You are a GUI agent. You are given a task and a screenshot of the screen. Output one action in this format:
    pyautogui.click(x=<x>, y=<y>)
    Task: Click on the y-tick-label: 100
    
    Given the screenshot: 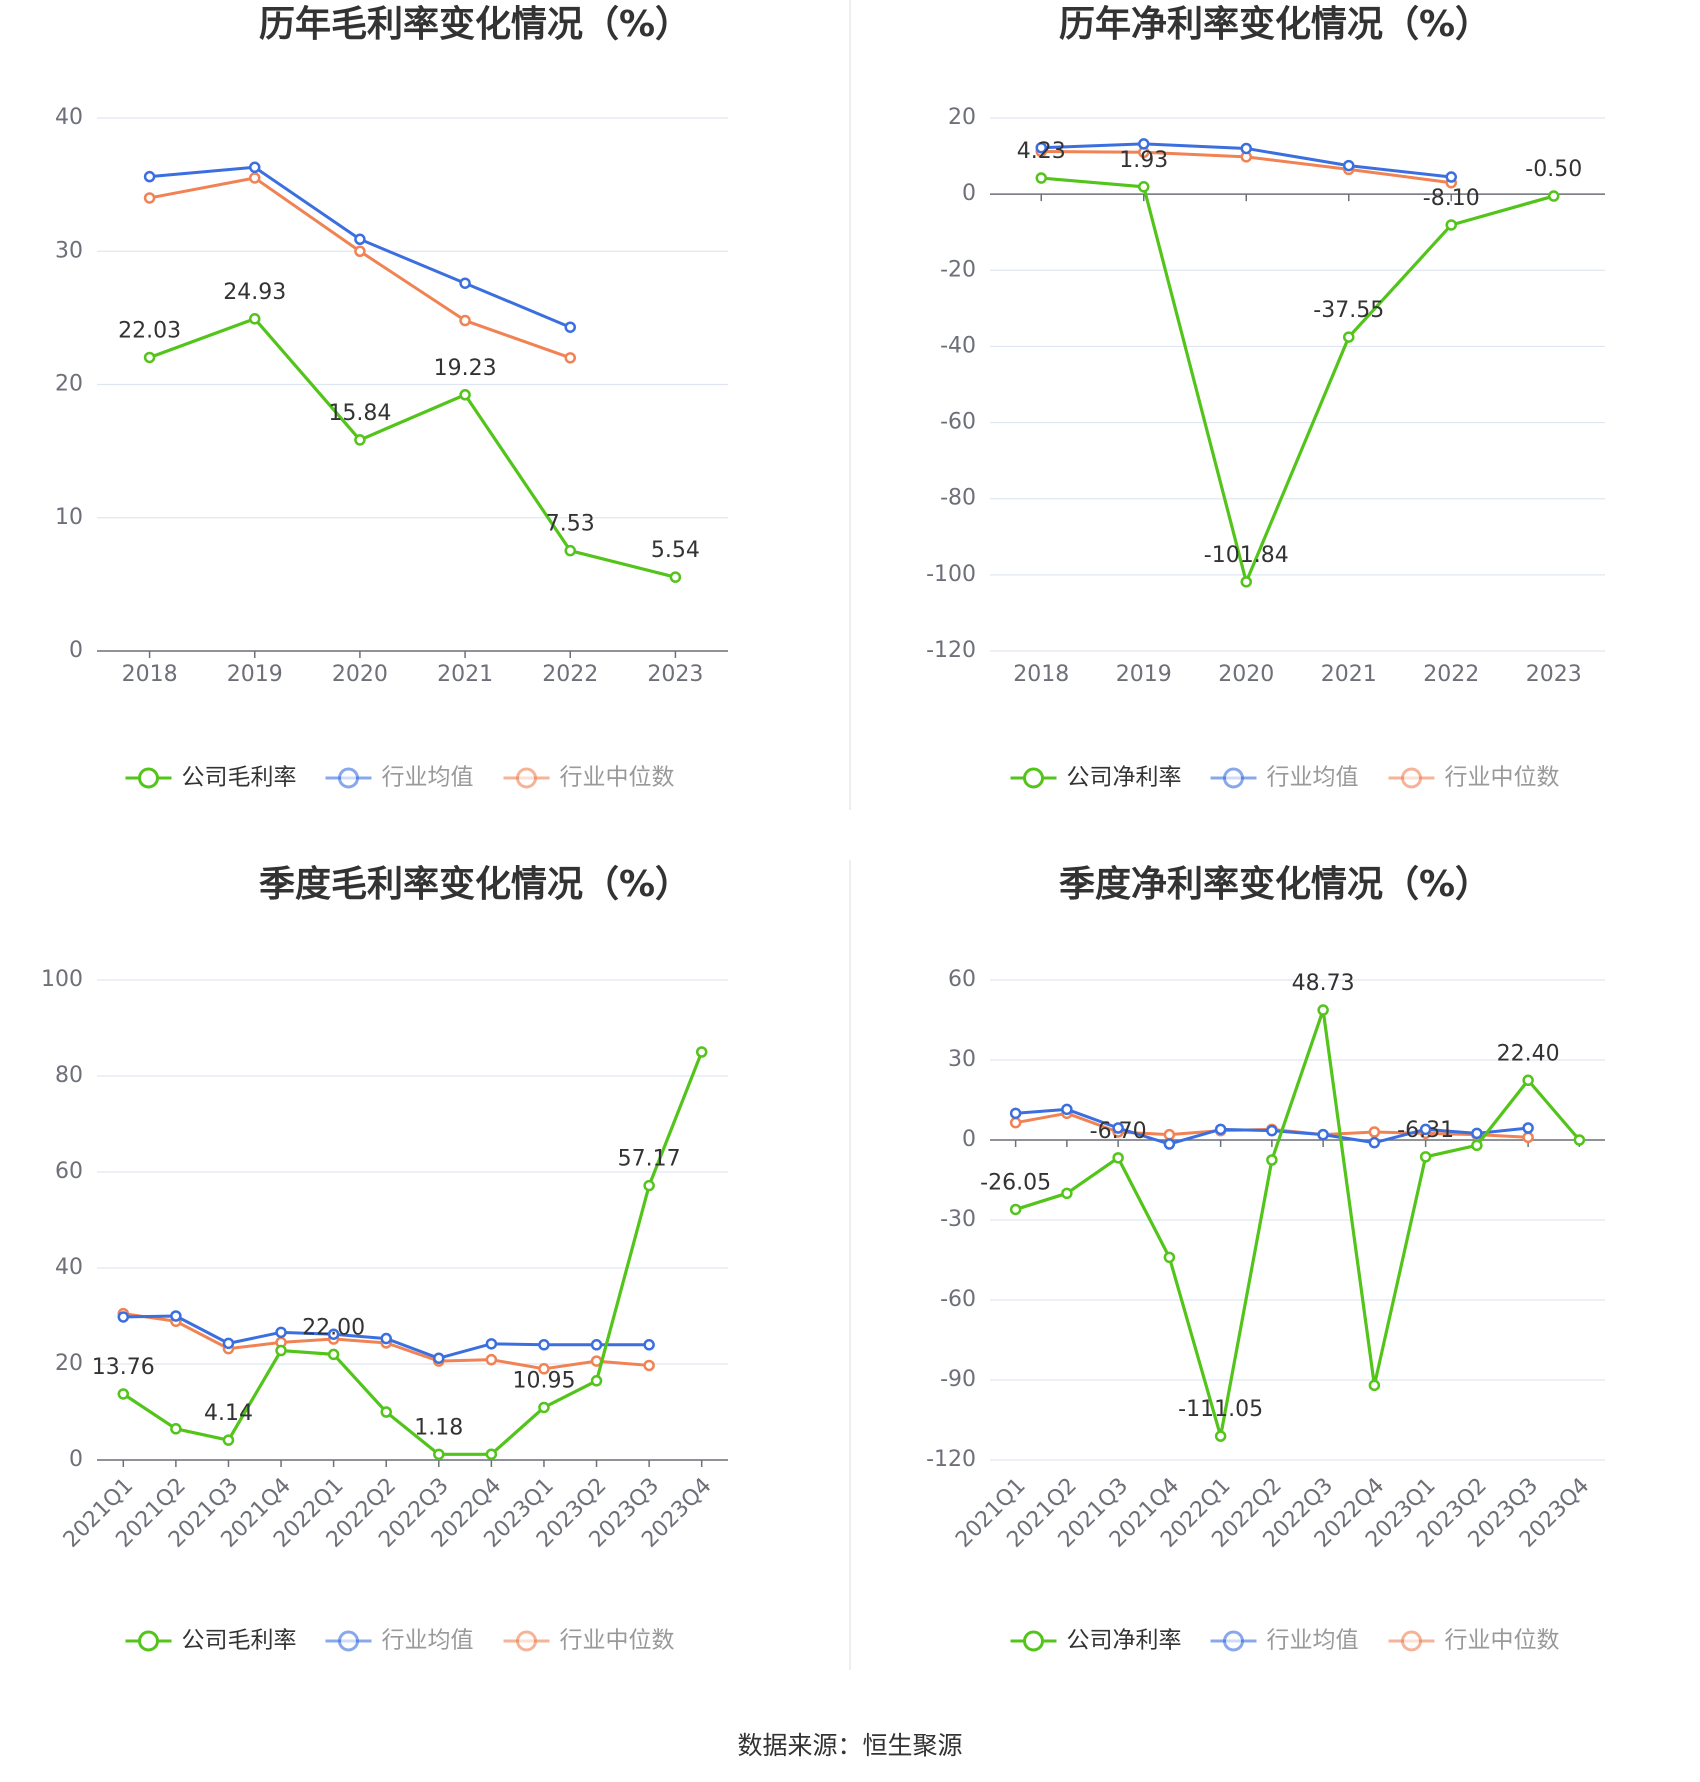 What is the action you would take?
    pyautogui.click(x=62, y=979)
    